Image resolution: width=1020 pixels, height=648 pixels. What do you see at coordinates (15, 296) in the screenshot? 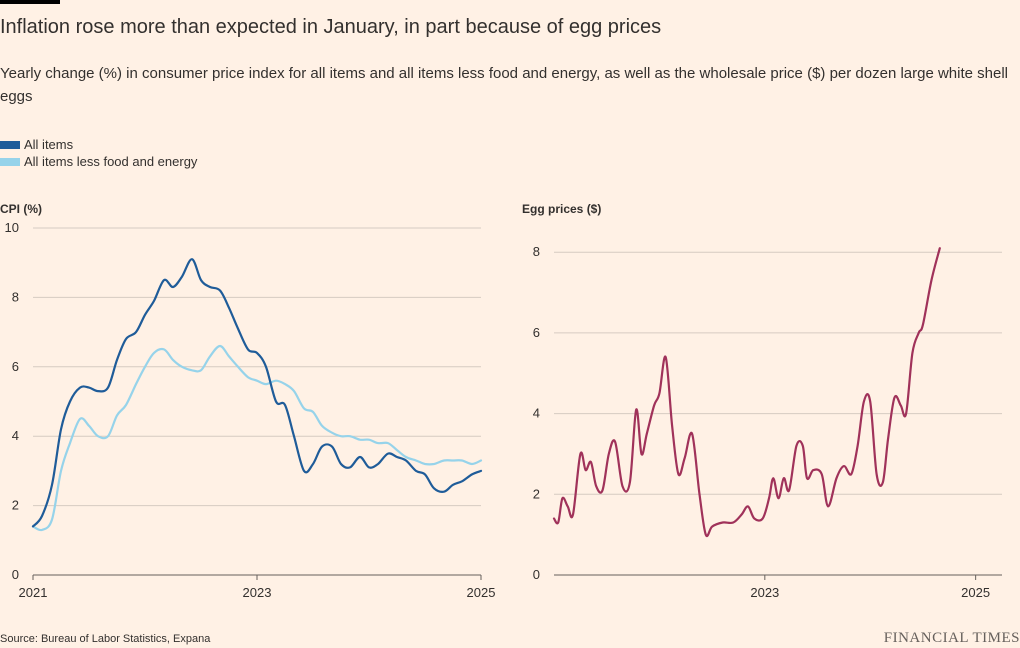
I see `y-tick-label-cpi-8: 8` at bounding box center [15, 296].